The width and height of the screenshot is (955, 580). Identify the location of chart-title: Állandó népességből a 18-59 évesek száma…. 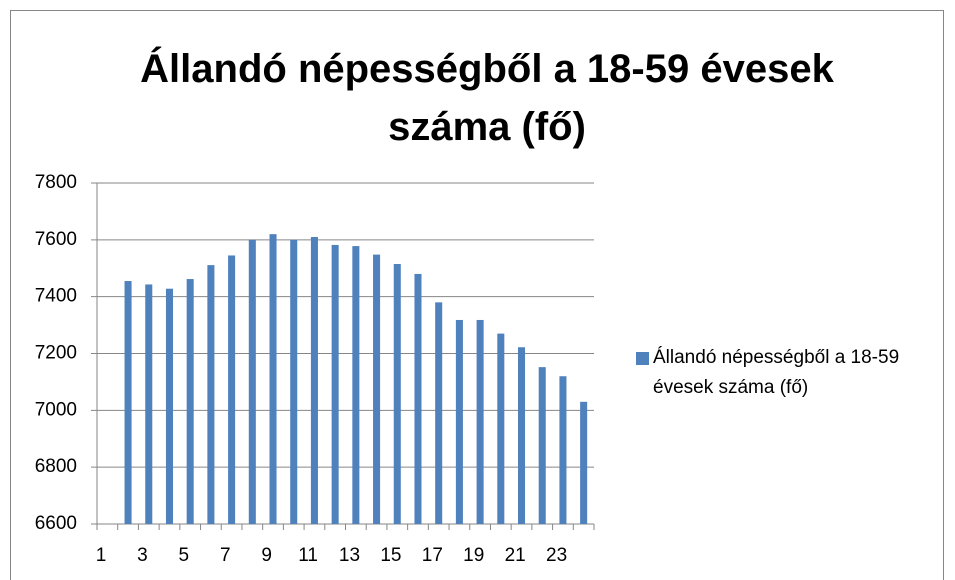
(487, 98).